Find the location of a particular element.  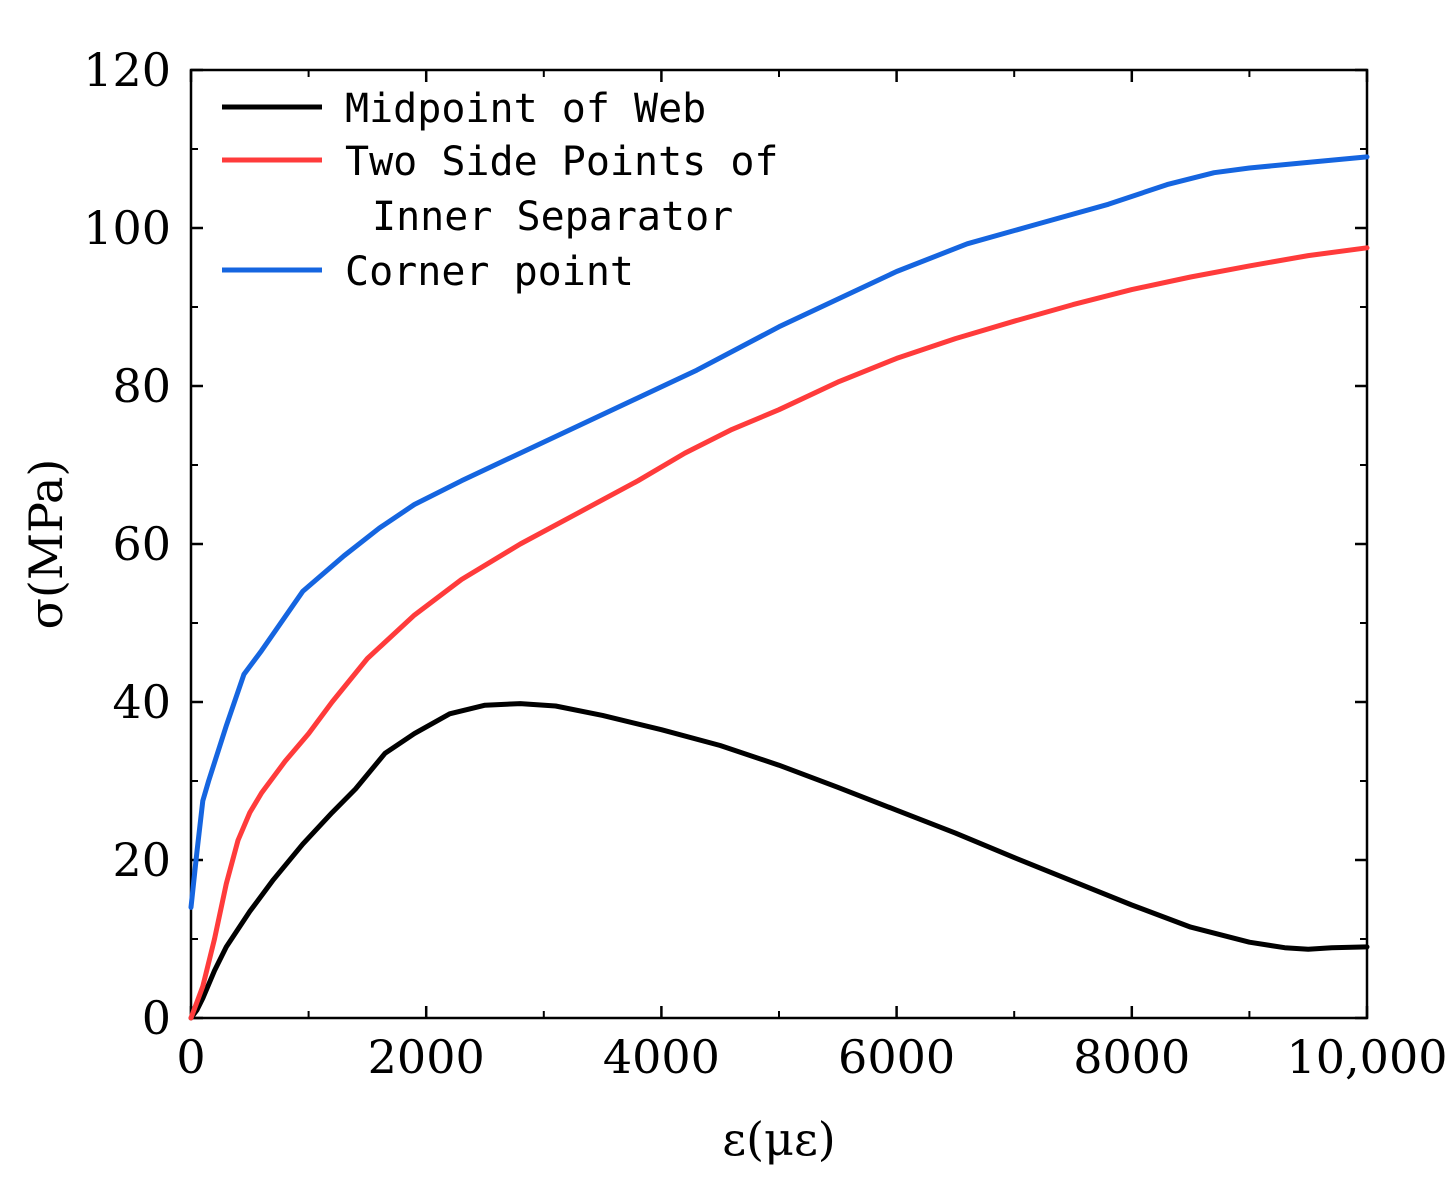

y-tick-label: 20 is located at coordinates (141, 860).